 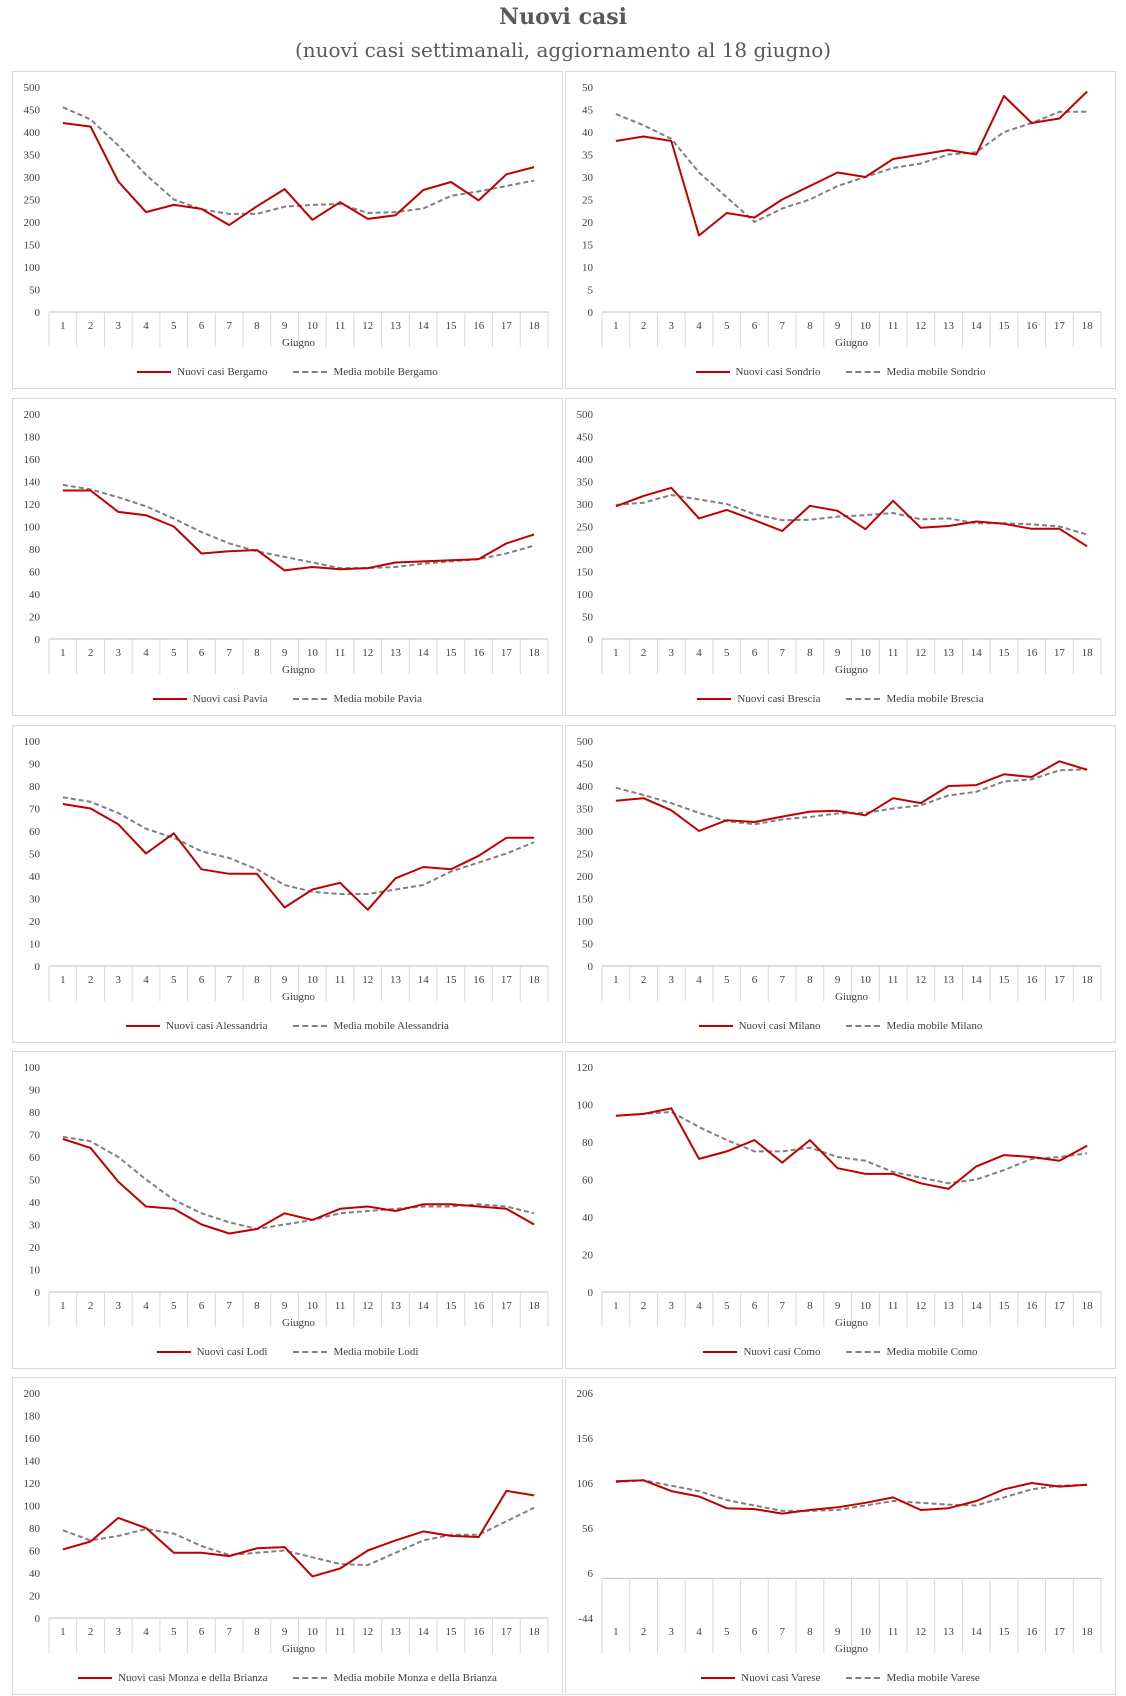 I want to click on legend-item-moving-average: Media mobile Como, so click(x=912, y=1352).